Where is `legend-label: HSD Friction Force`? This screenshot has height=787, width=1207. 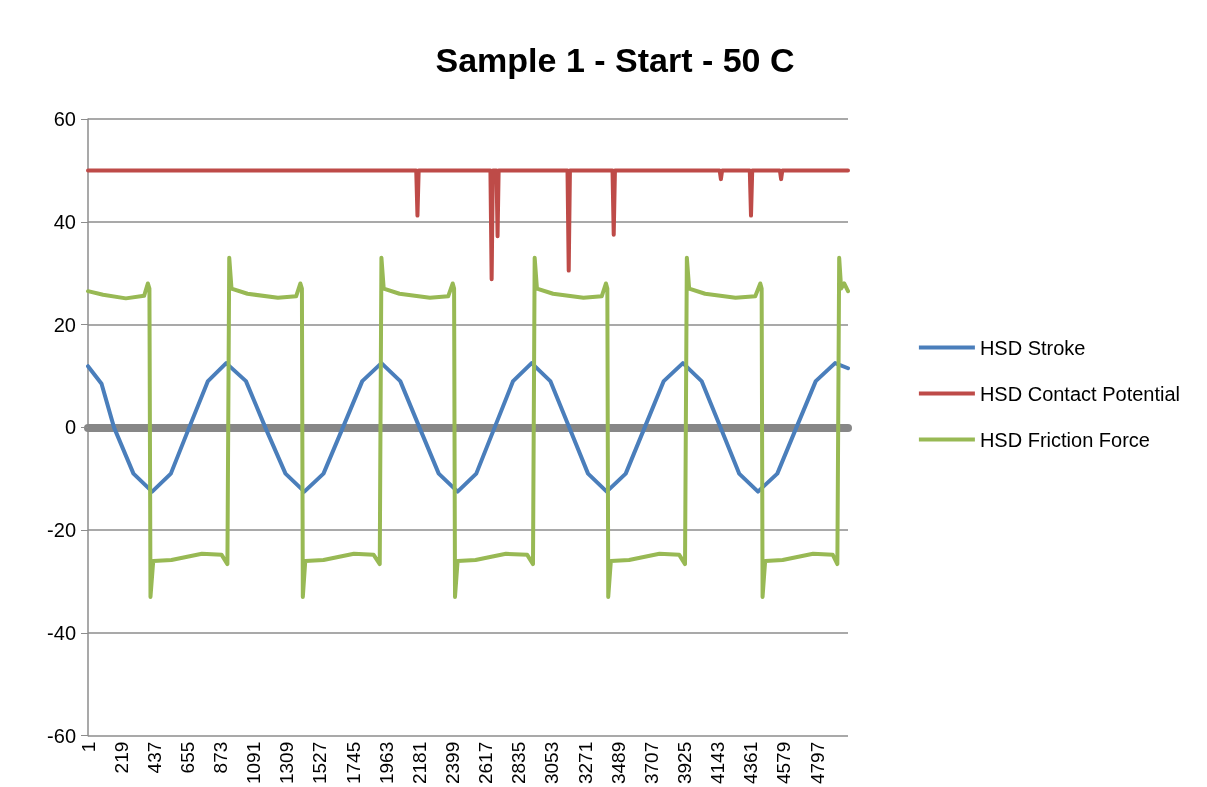
legend-label: HSD Friction Force is located at coordinates (1064, 439).